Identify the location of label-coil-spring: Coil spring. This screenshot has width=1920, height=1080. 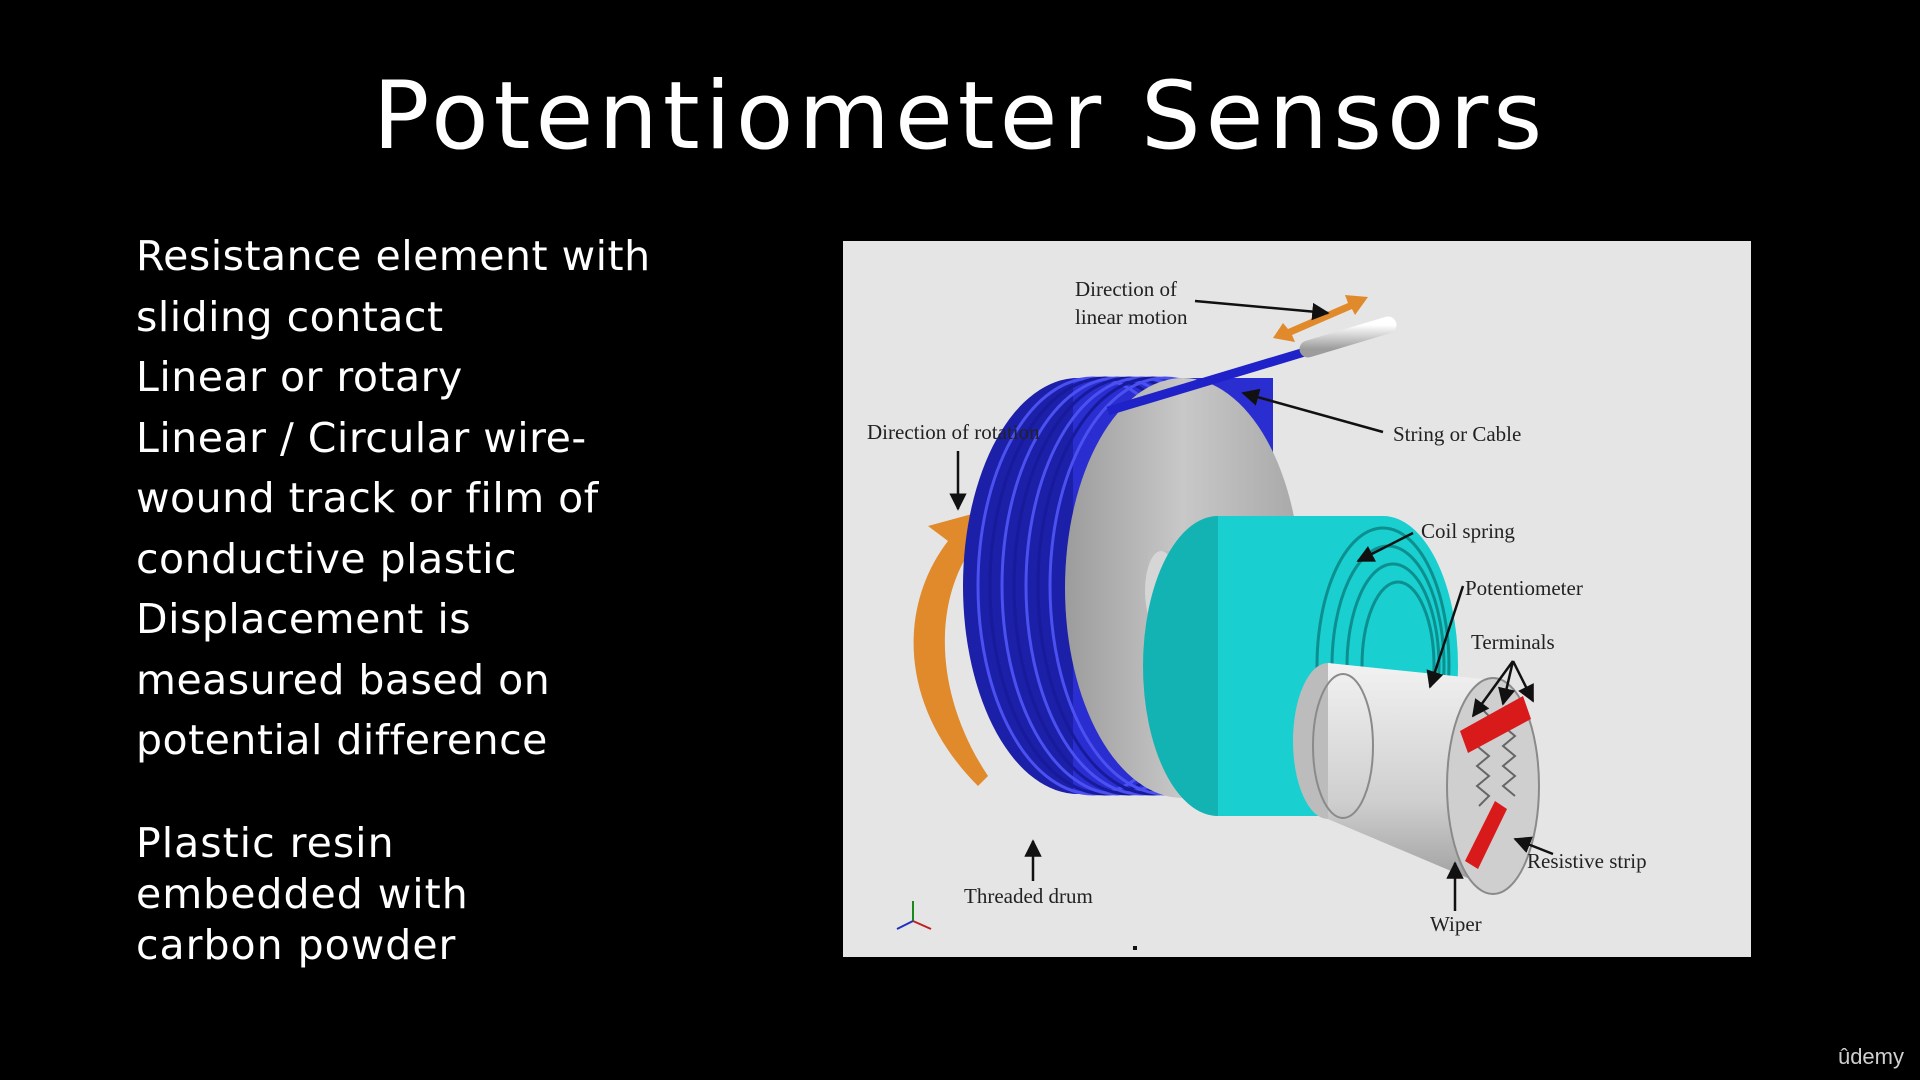
(1468, 531).